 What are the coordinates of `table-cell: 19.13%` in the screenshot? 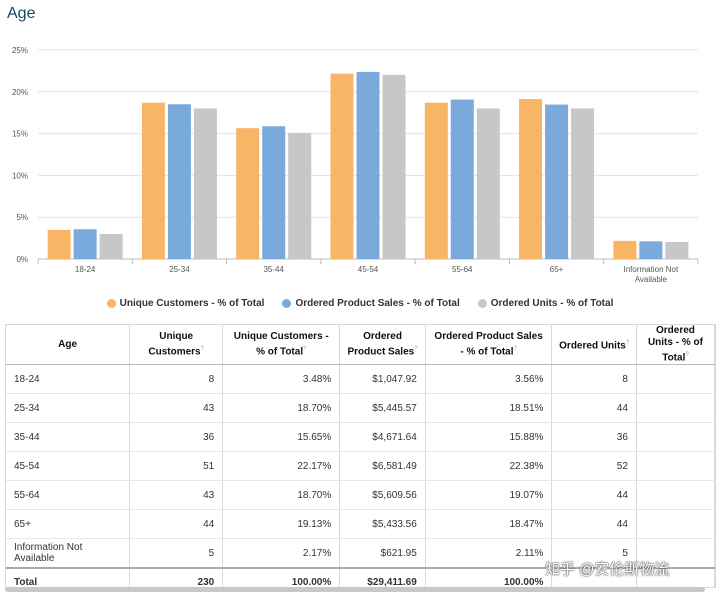 It's located at (281, 524).